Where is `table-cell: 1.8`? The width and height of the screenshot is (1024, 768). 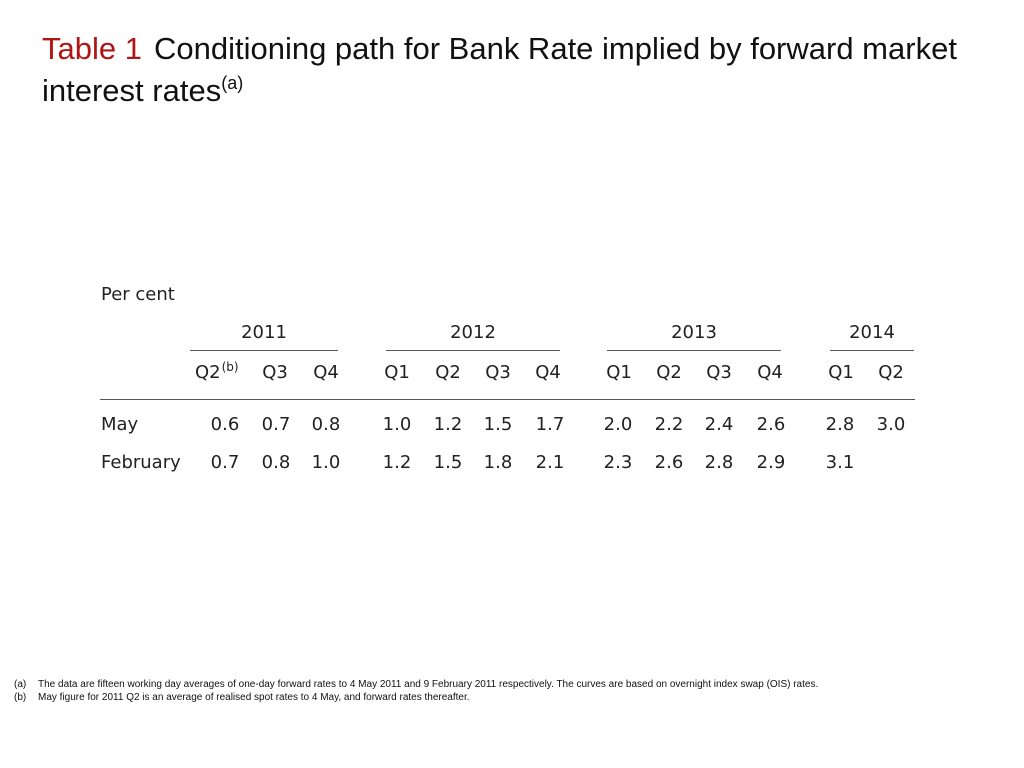 table-cell: 1.8 is located at coordinates (498, 462).